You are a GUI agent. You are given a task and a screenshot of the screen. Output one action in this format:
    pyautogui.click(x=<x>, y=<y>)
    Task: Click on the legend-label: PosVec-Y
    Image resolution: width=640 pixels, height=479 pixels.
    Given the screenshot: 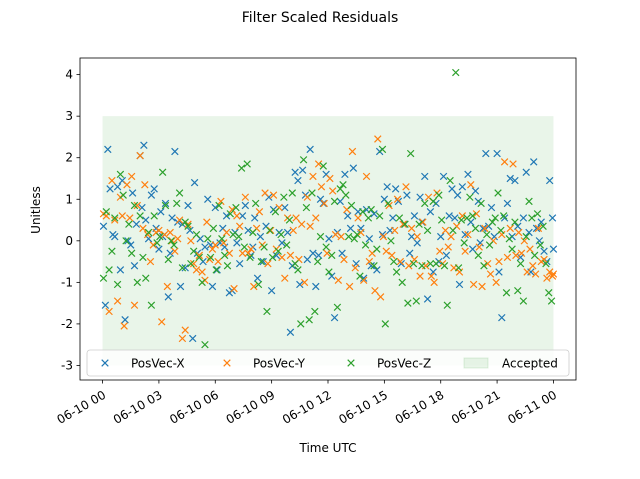 What is the action you would take?
    pyautogui.click(x=279, y=364)
    